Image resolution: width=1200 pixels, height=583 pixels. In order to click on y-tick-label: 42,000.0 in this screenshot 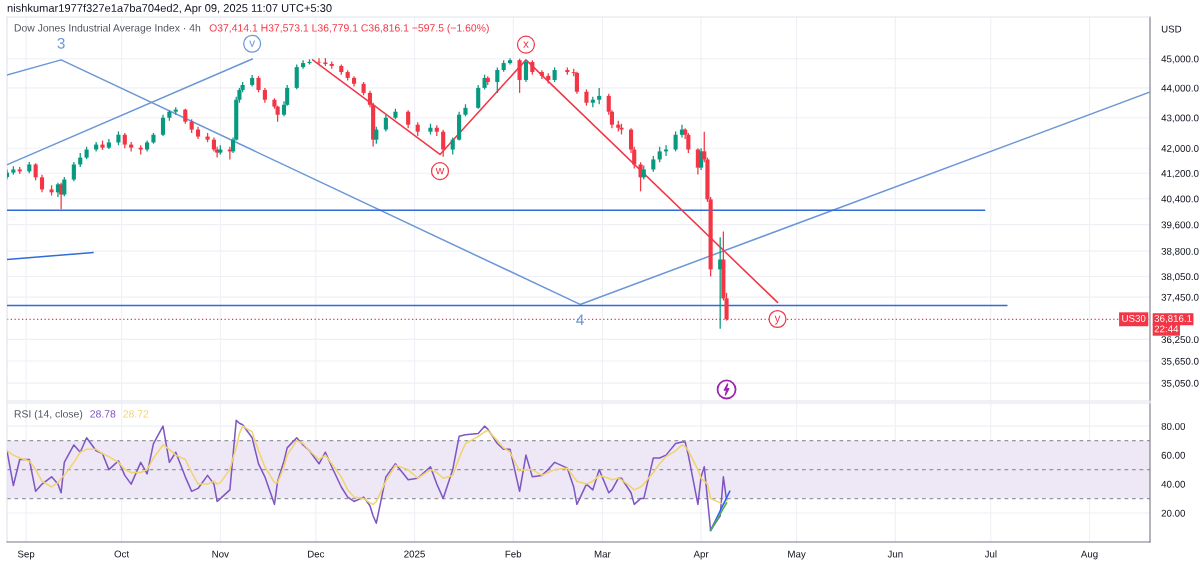, I will do `click(1180, 149)`.